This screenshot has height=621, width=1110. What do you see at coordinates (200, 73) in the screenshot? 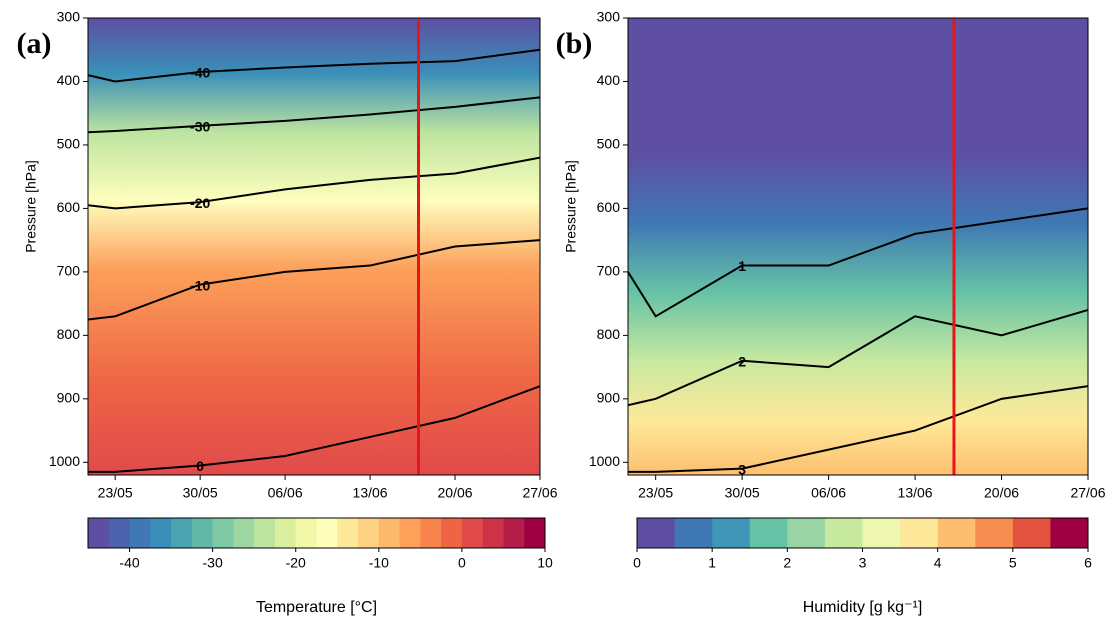
I see `contour-label: -40` at bounding box center [200, 73].